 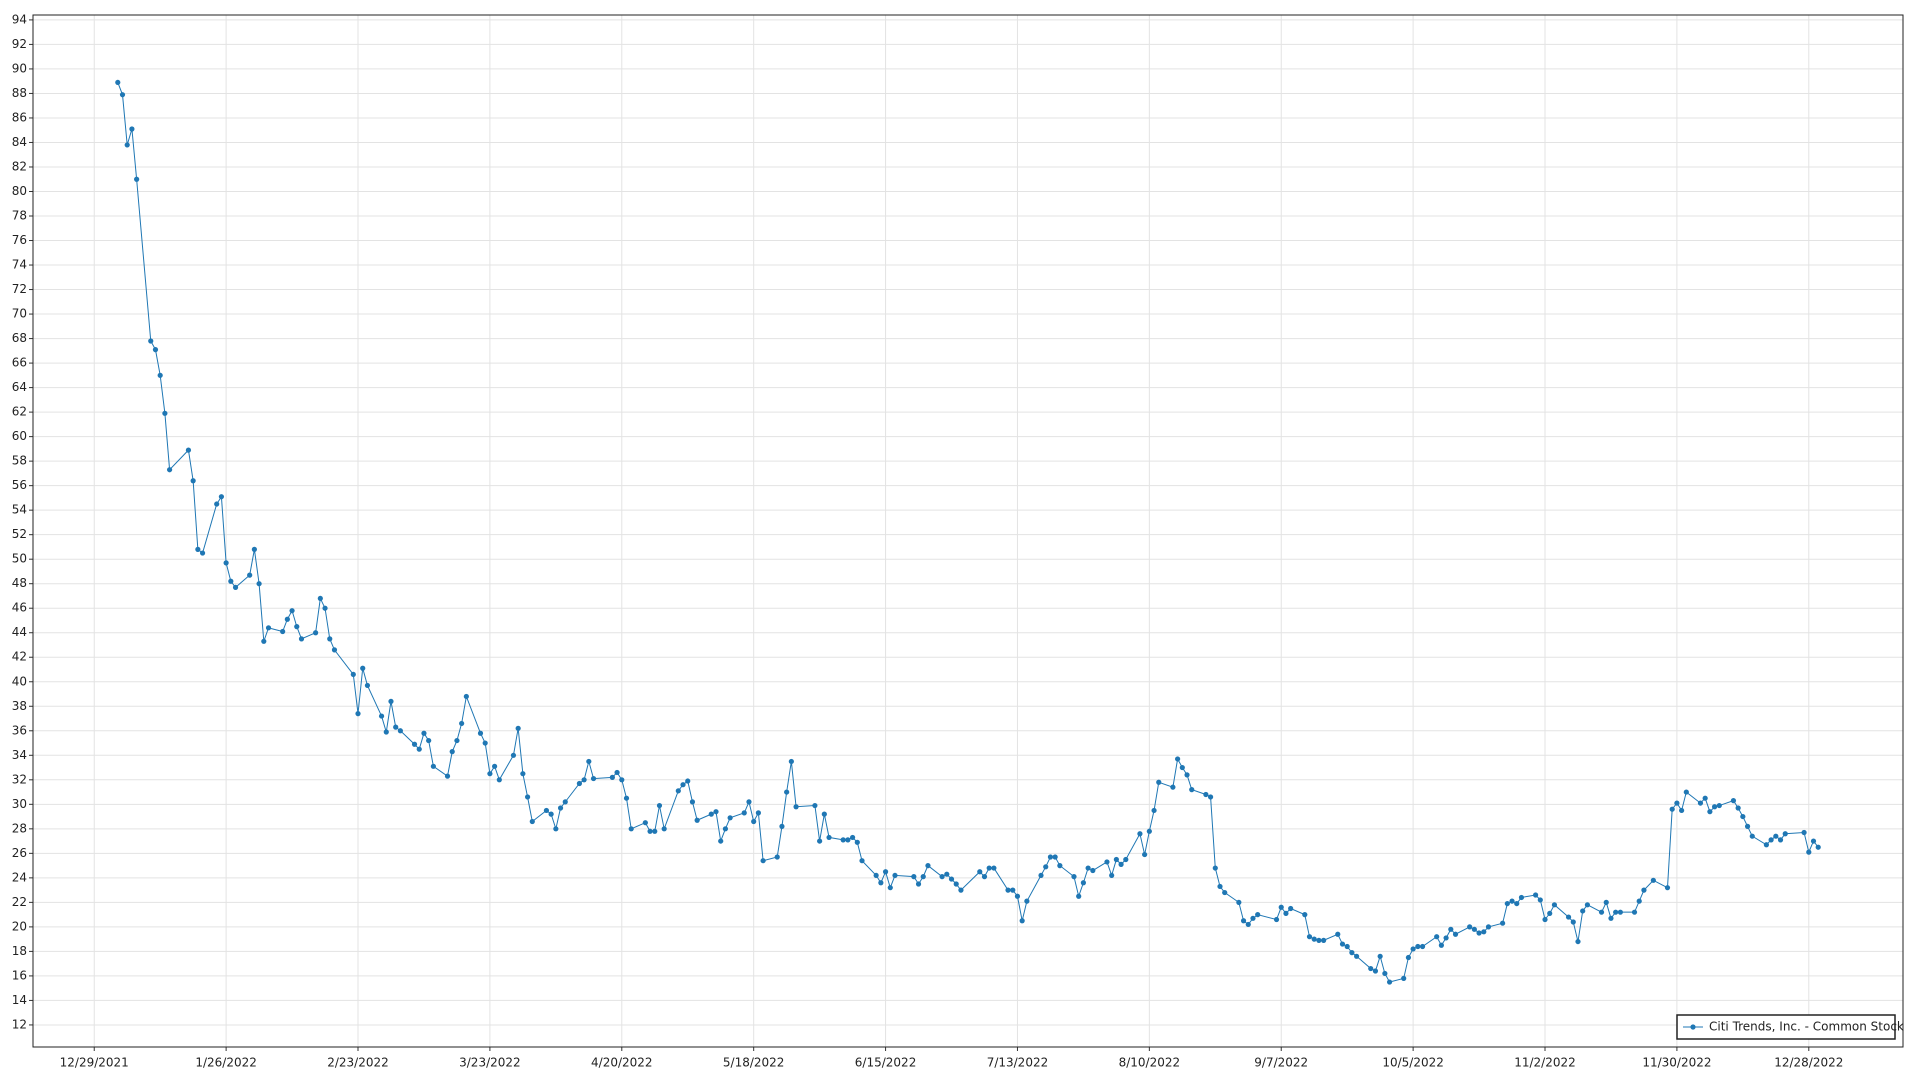 What do you see at coordinates (19, 706) in the screenshot?
I see `y-tick-label: 38` at bounding box center [19, 706].